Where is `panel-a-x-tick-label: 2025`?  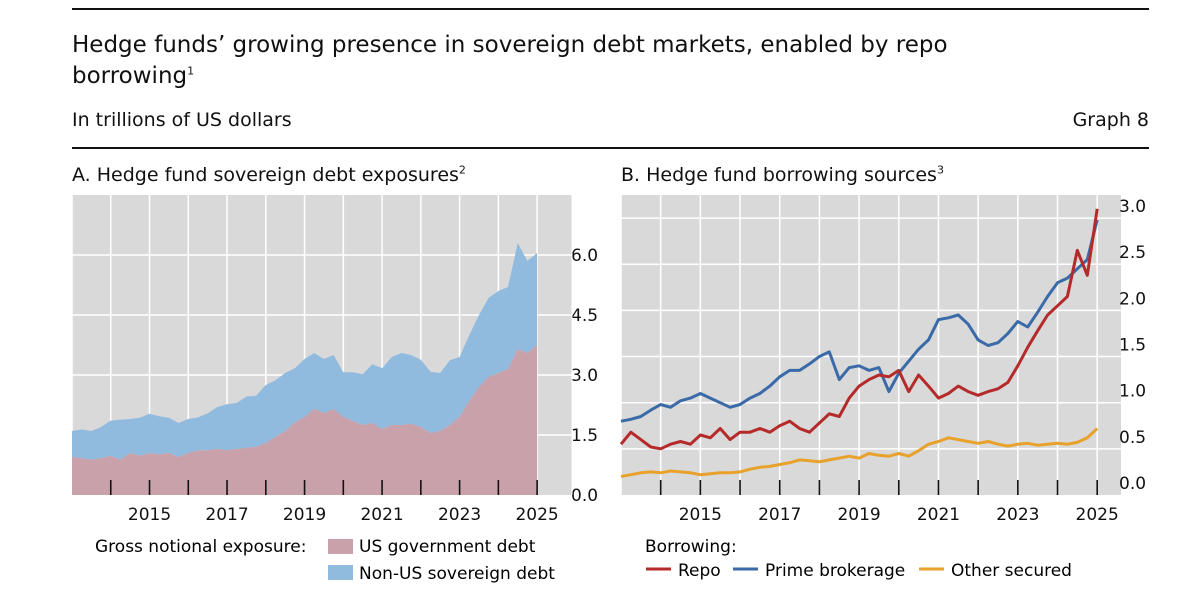
panel-a-x-tick-label: 2025 is located at coordinates (536, 515).